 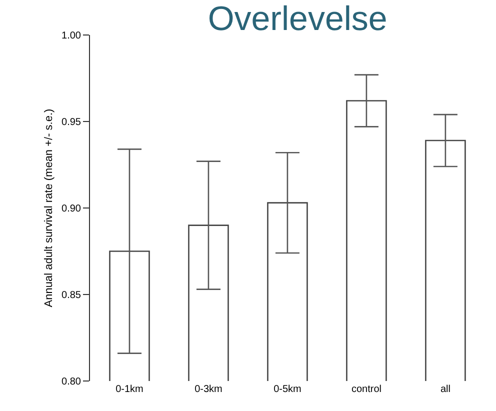 What do you see at coordinates (298, 19) in the screenshot?
I see `chart-title: Overlevelse` at bounding box center [298, 19].